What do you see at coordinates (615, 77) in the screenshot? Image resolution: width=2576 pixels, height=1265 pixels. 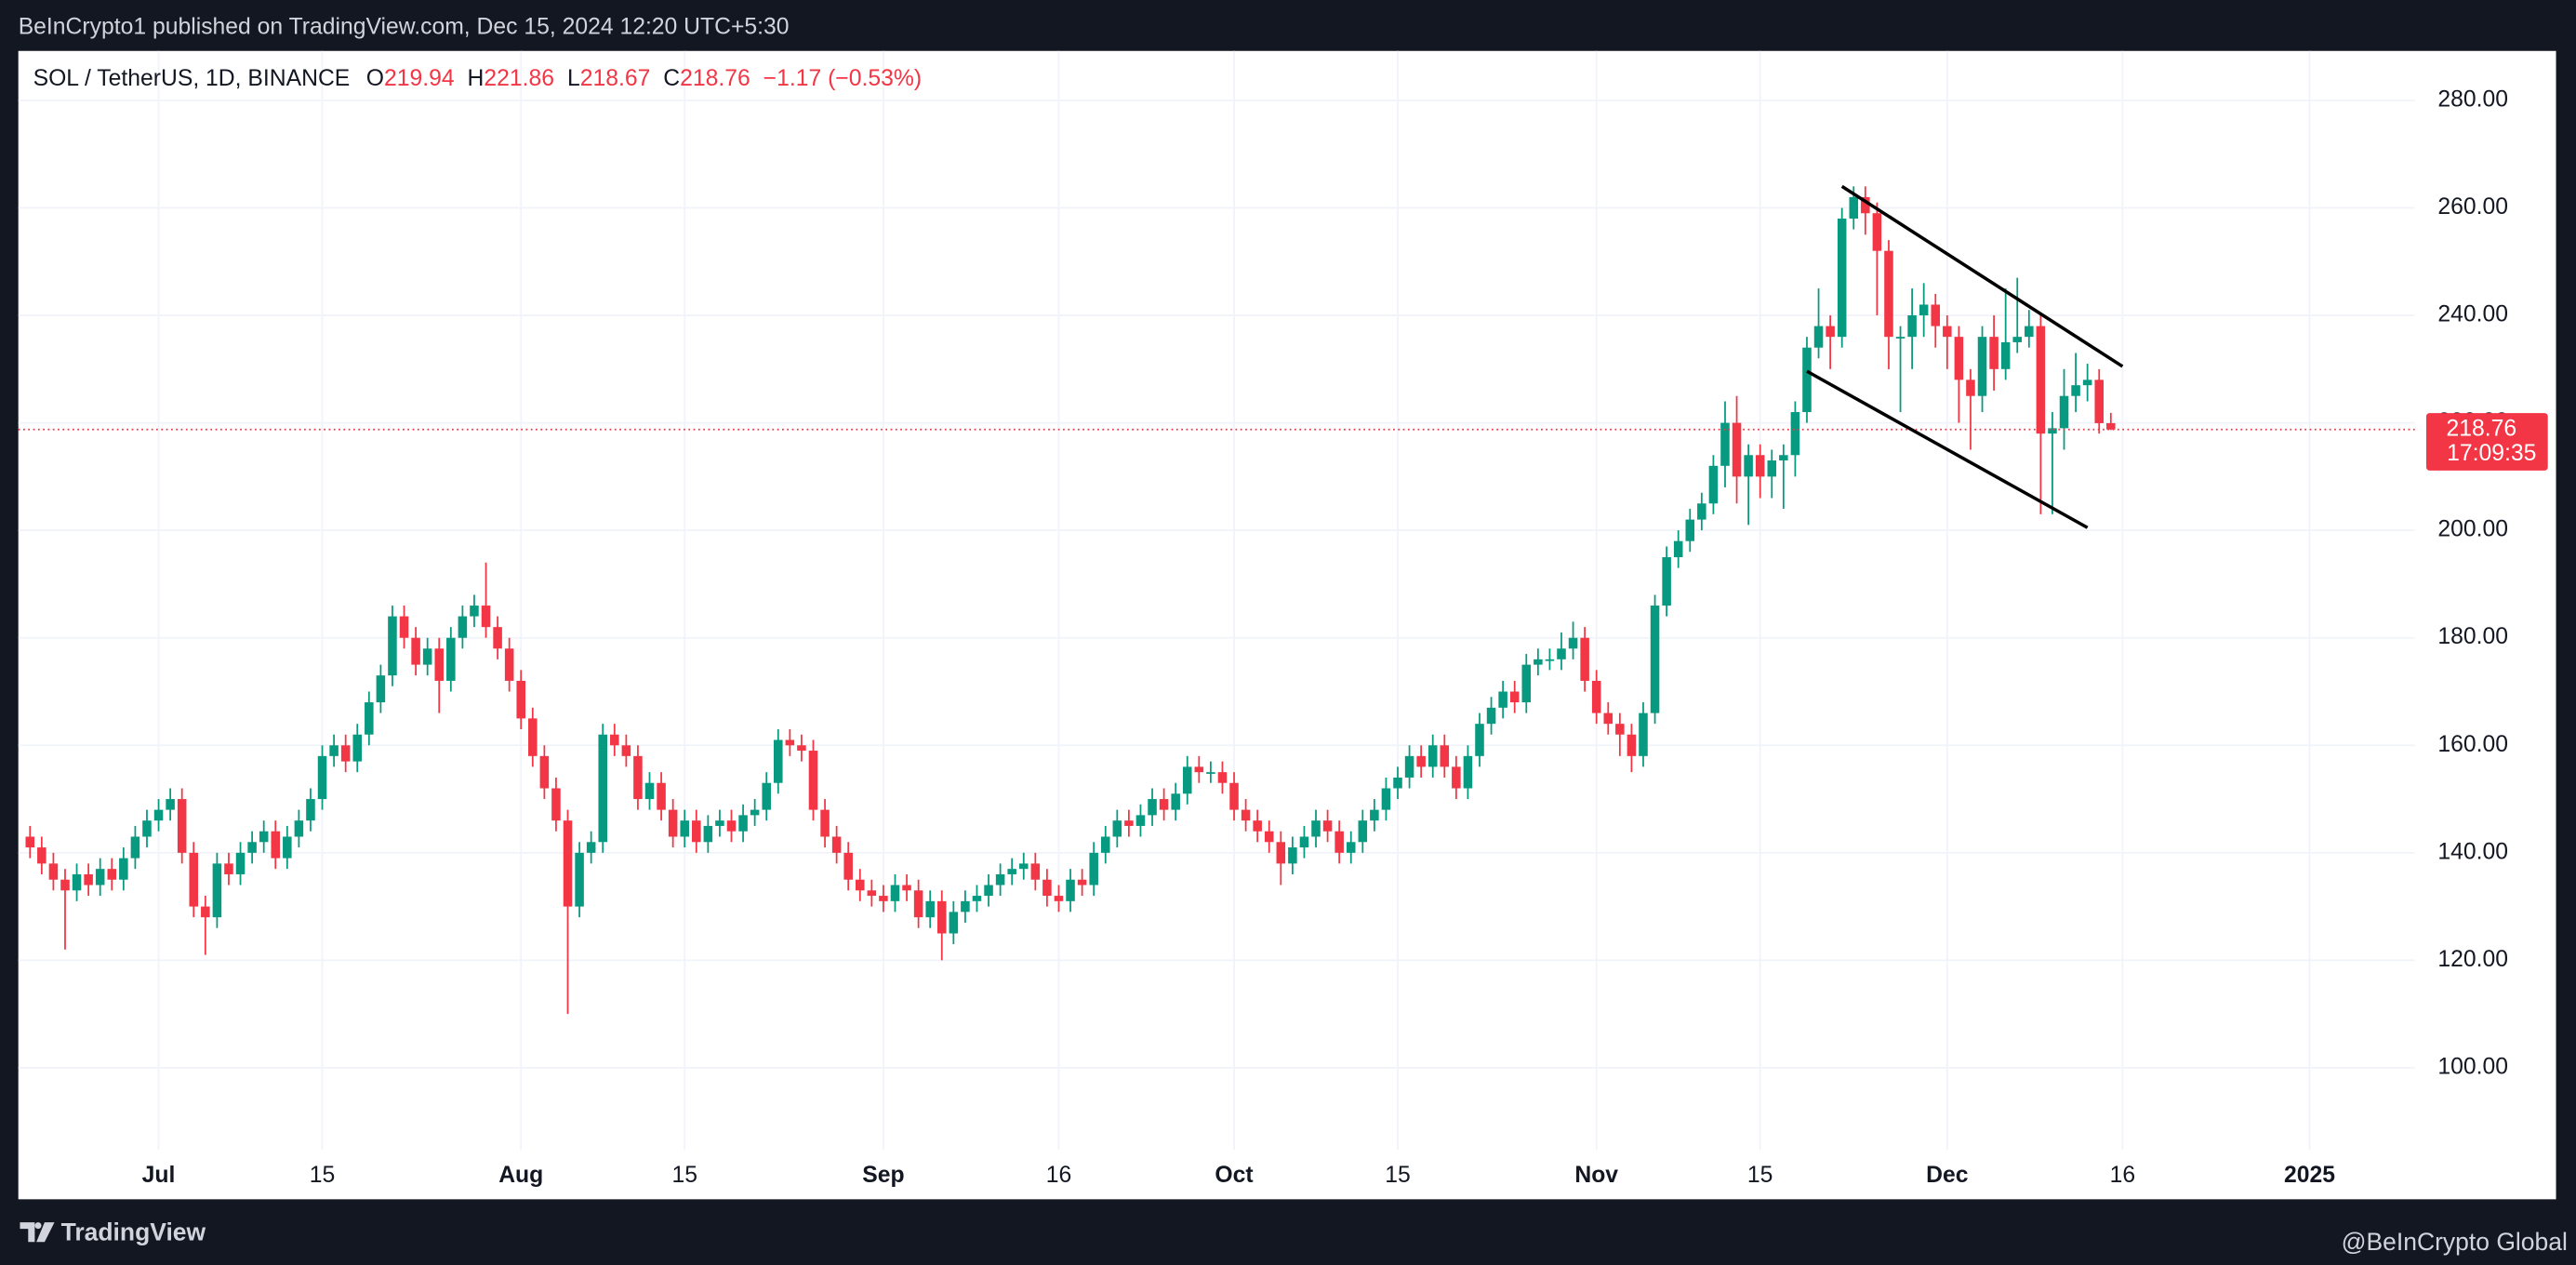 I see `low-value: 218.67` at bounding box center [615, 77].